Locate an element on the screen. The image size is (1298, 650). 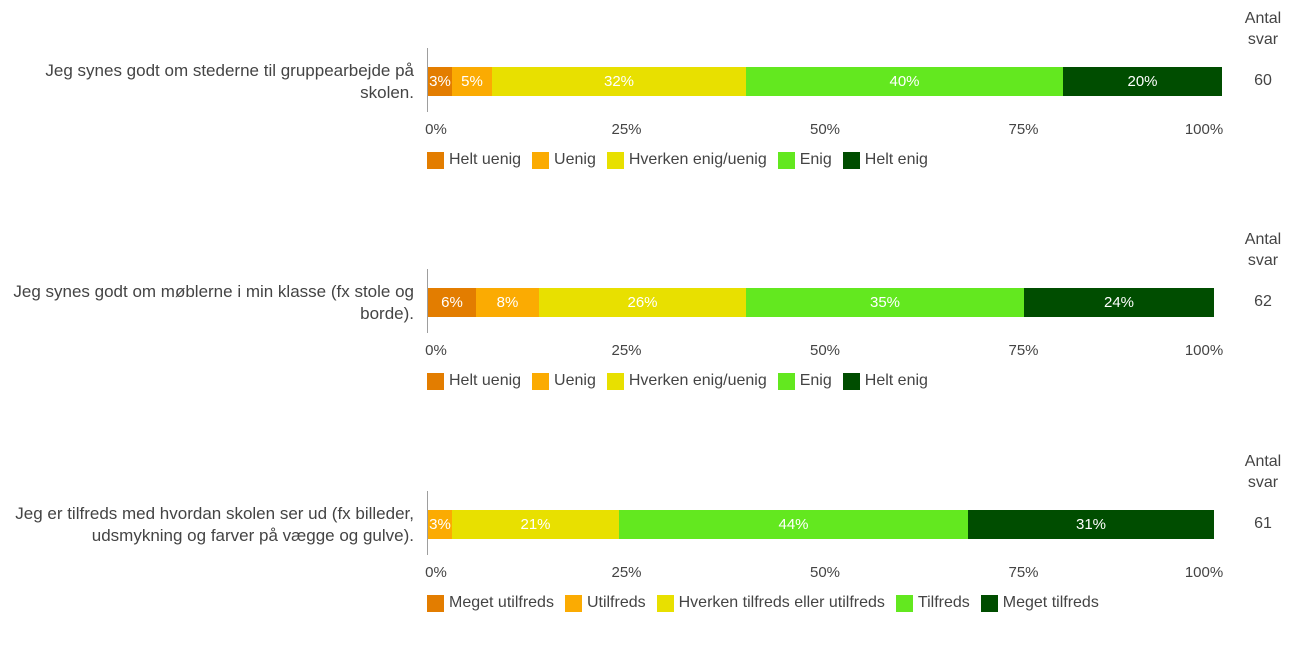
bar-segment: 32% is located at coordinates (619, 81).